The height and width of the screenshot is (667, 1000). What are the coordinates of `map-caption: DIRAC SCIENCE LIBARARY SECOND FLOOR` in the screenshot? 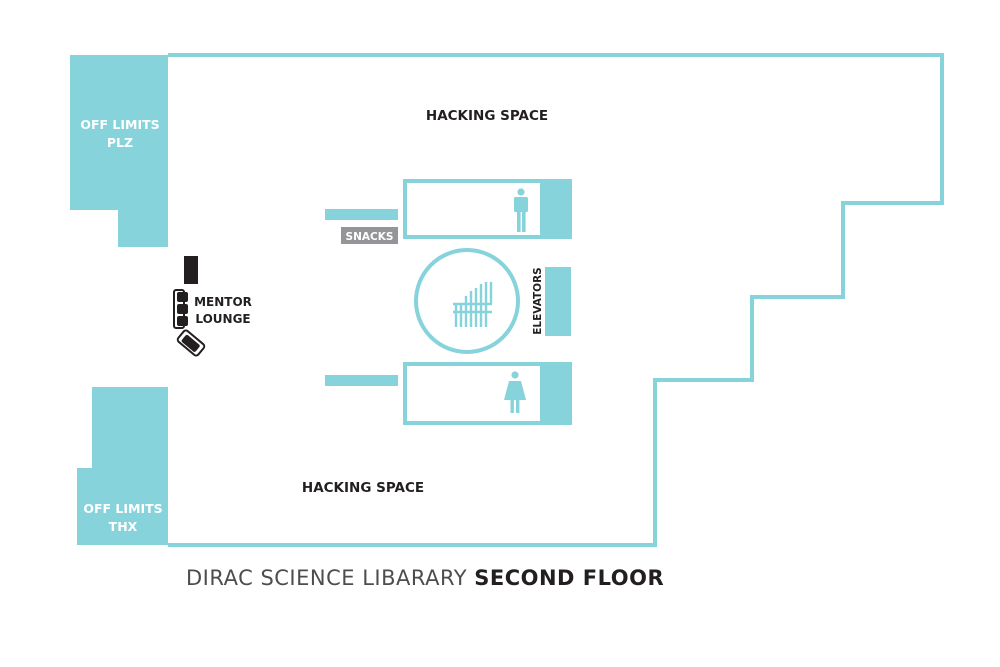 It's located at (425, 578).